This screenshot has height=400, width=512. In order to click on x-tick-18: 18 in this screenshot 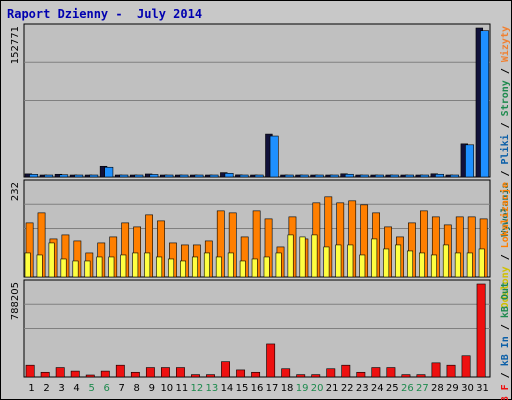, I will do `click(287, 388)`.